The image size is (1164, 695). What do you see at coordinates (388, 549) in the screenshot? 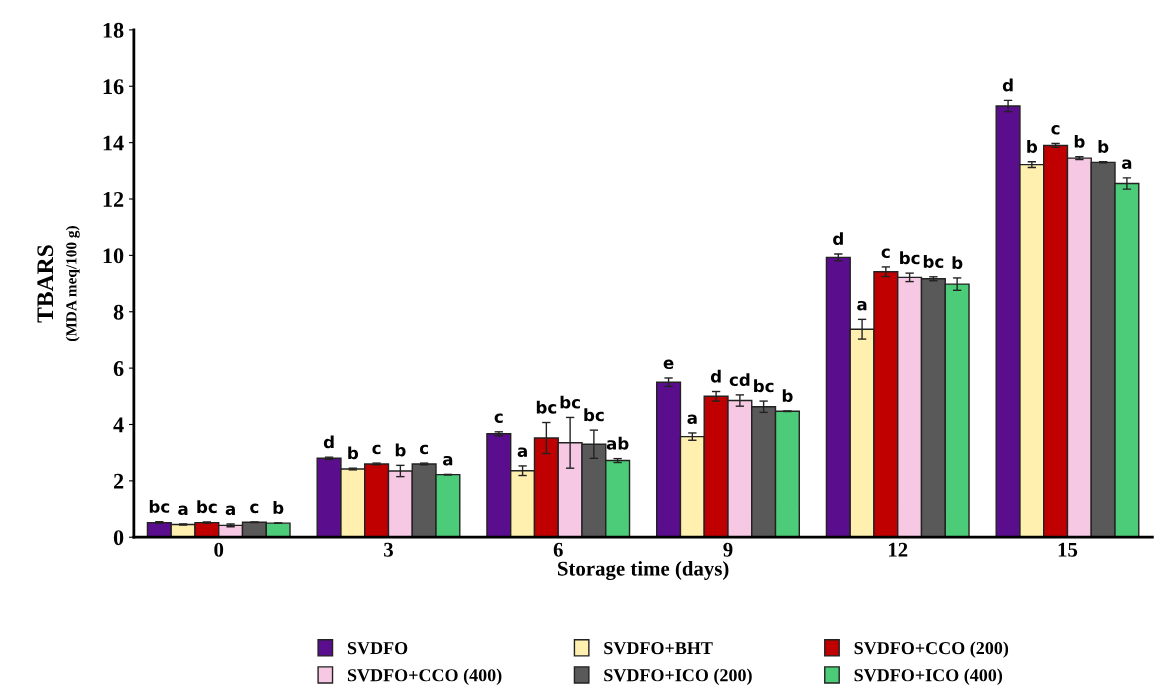
I see `x-tick-label: 3` at bounding box center [388, 549].